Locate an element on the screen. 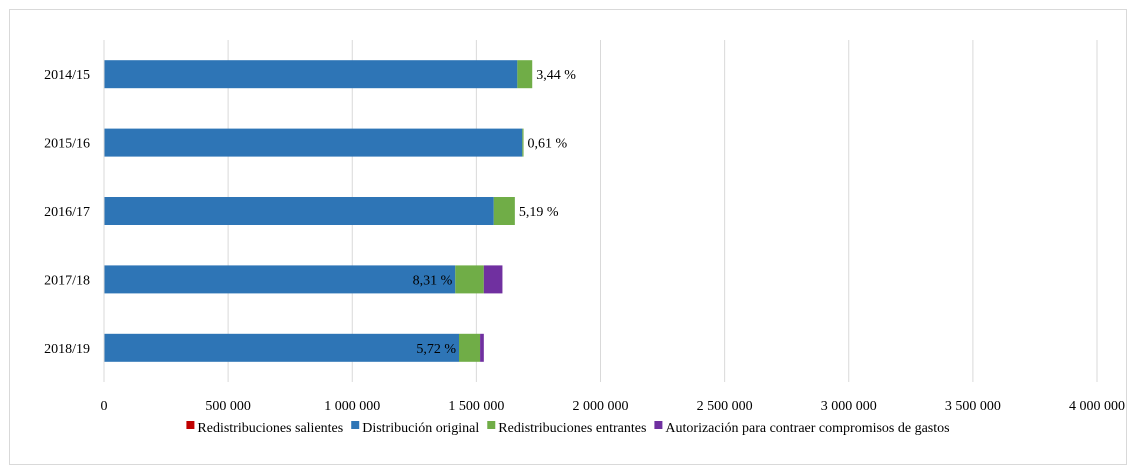 The image size is (1136, 475). data-label: 5,19 % is located at coordinates (539, 212).